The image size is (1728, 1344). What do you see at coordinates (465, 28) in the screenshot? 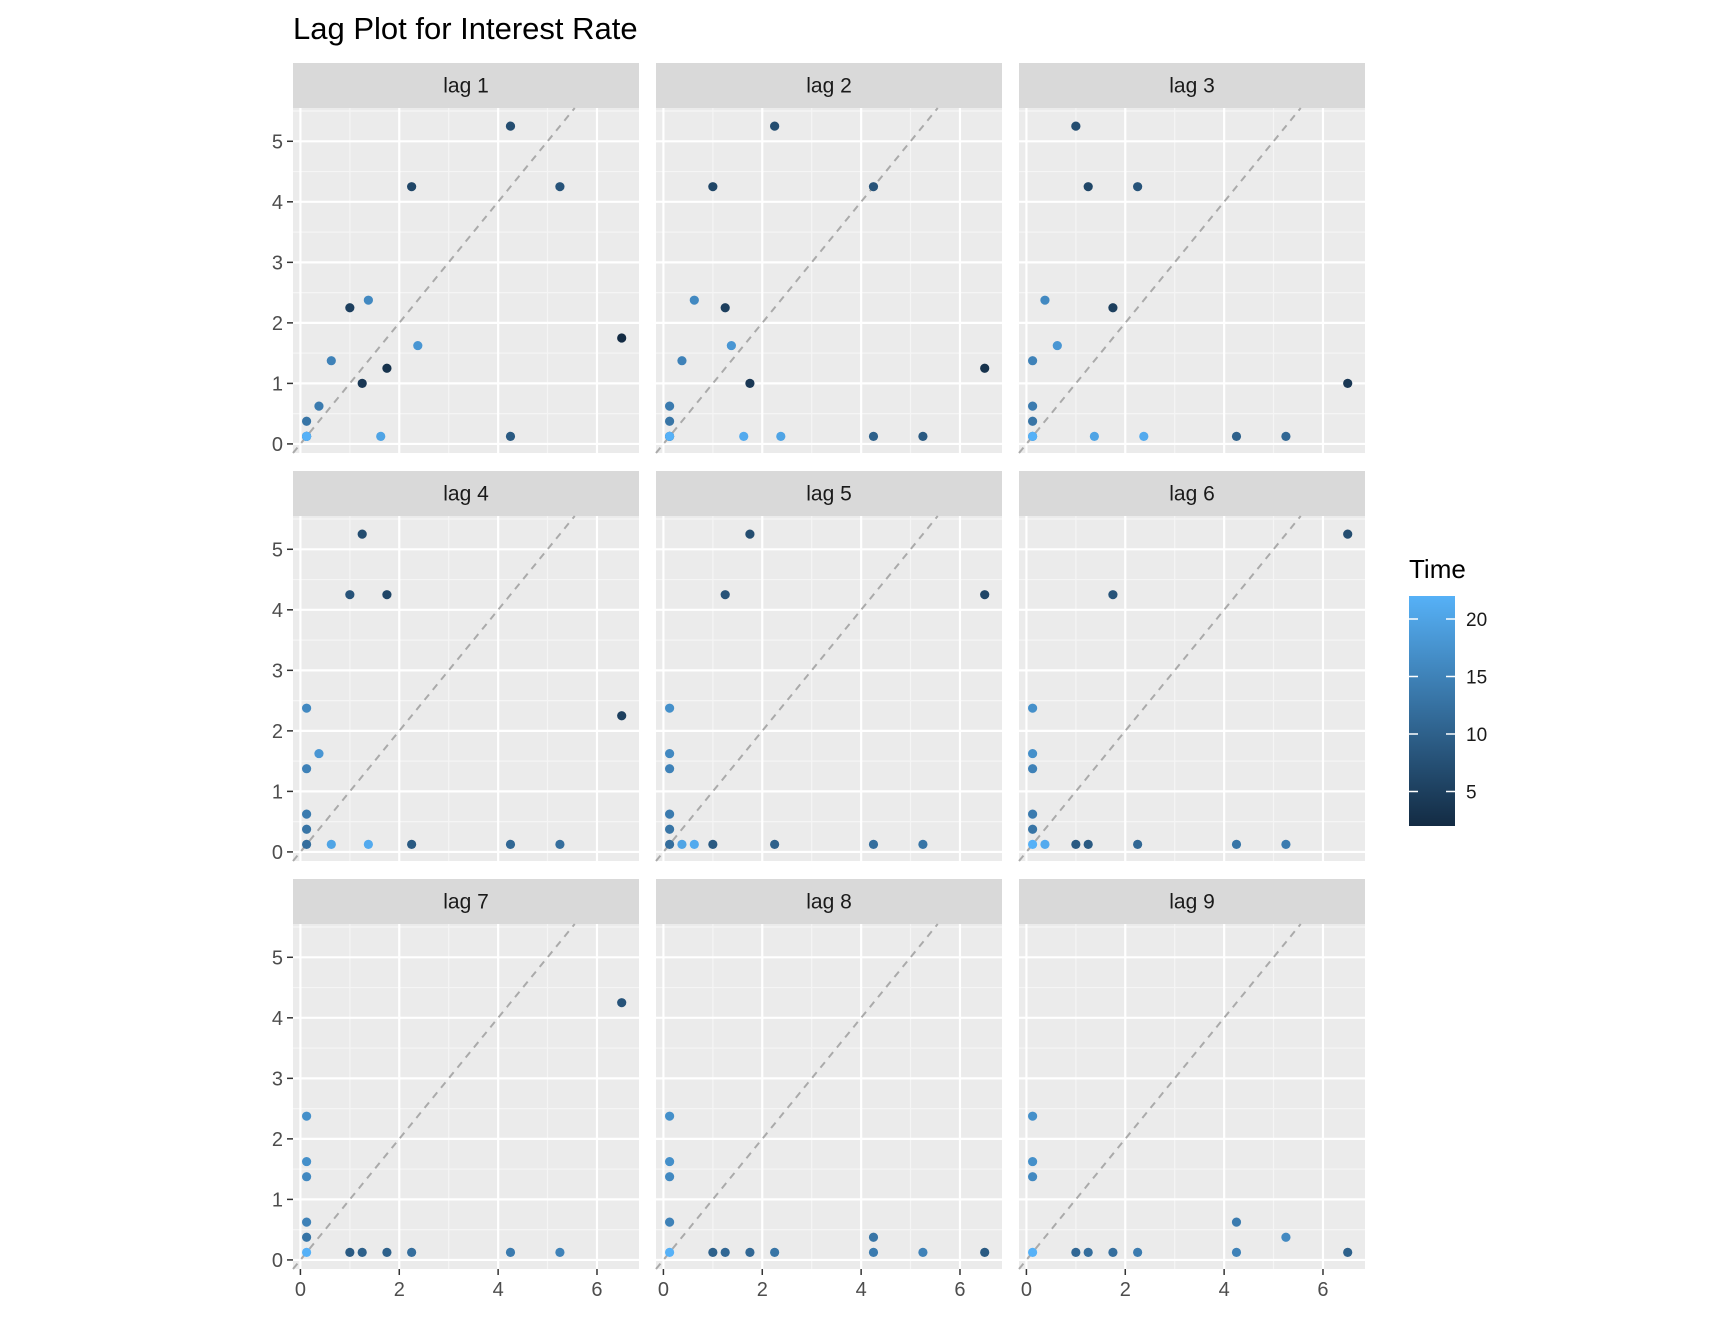
I see `chart-title: Lag Plot for Interest Rate` at bounding box center [465, 28].